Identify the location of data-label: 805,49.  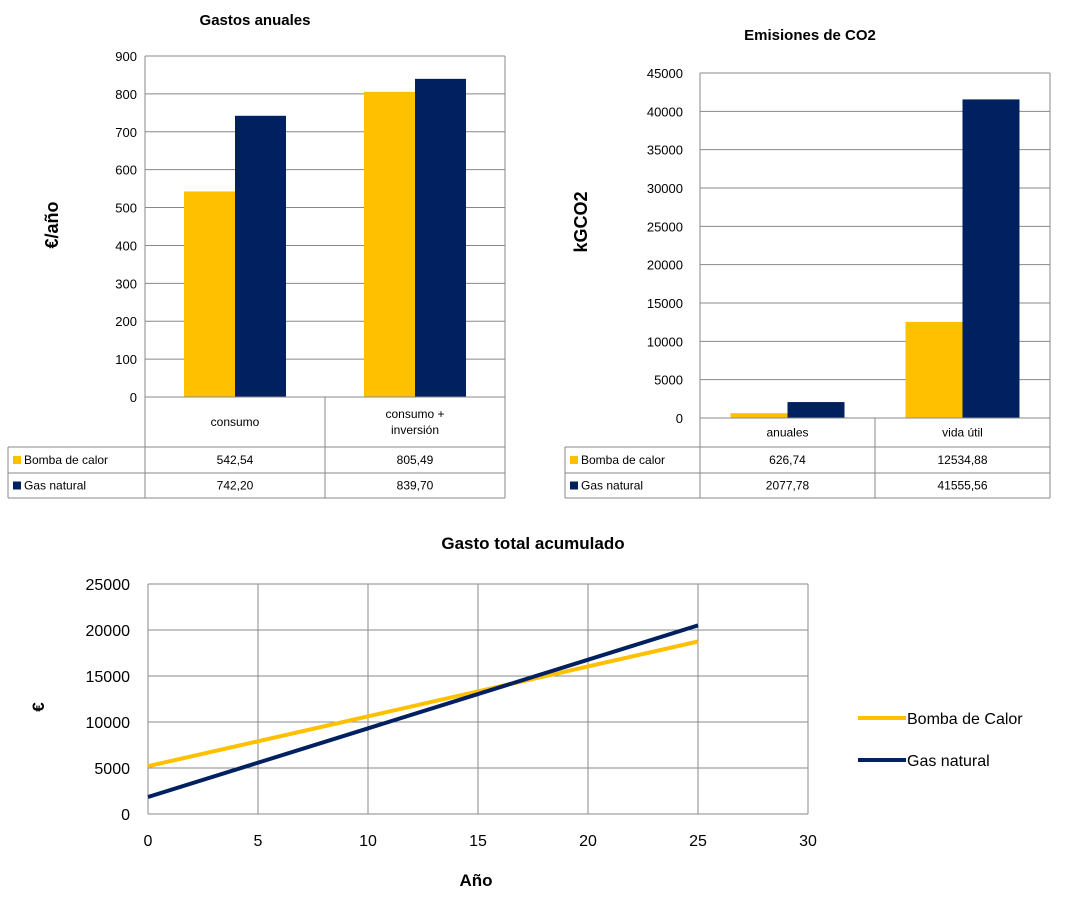
(415, 460).